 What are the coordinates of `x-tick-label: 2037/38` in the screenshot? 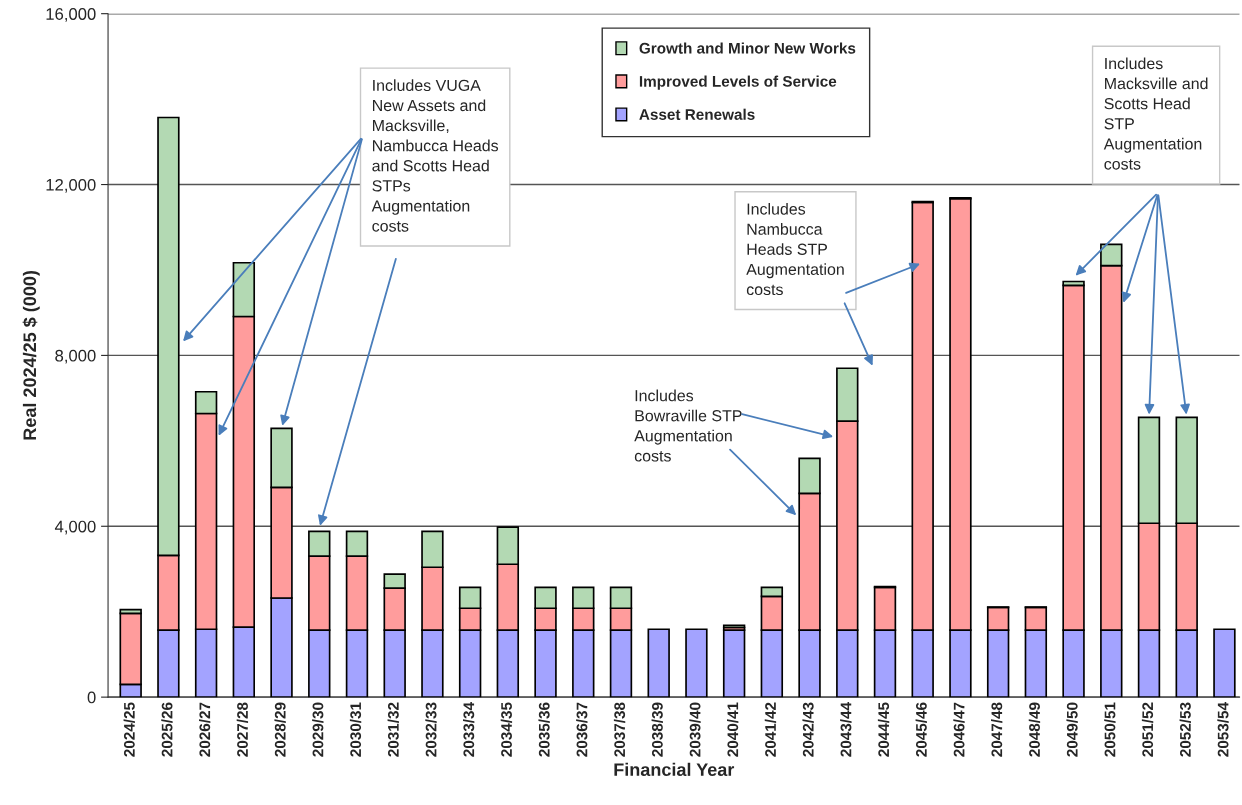 It's located at (619, 729).